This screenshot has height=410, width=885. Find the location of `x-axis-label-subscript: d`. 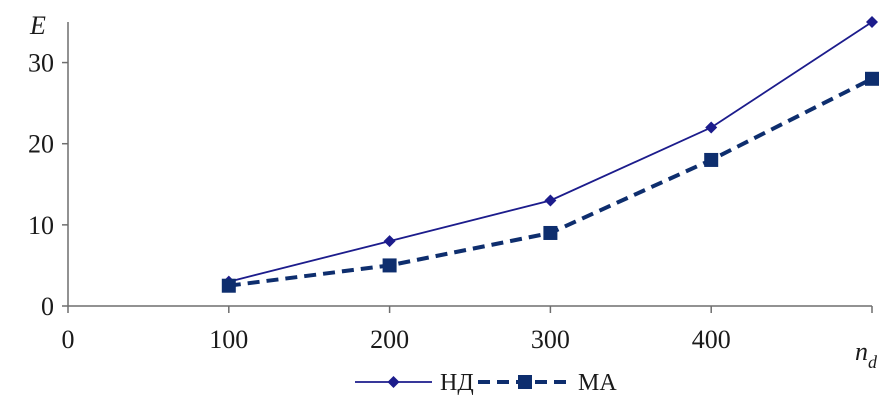

x-axis-label-subscript: d is located at coordinates (873, 362).